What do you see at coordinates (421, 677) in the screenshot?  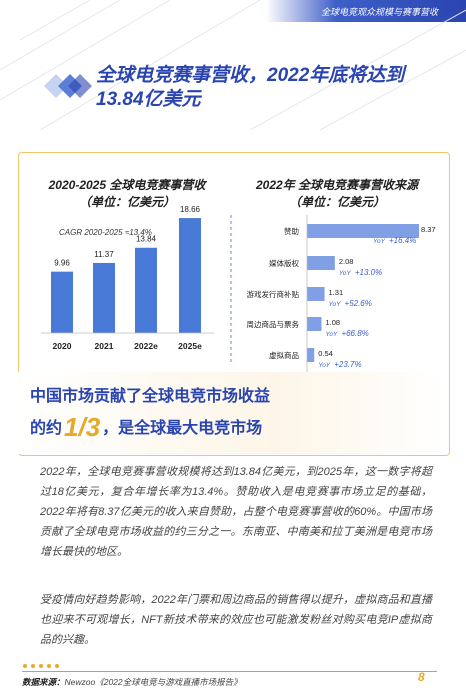 I see `page-number: 8` at bounding box center [421, 677].